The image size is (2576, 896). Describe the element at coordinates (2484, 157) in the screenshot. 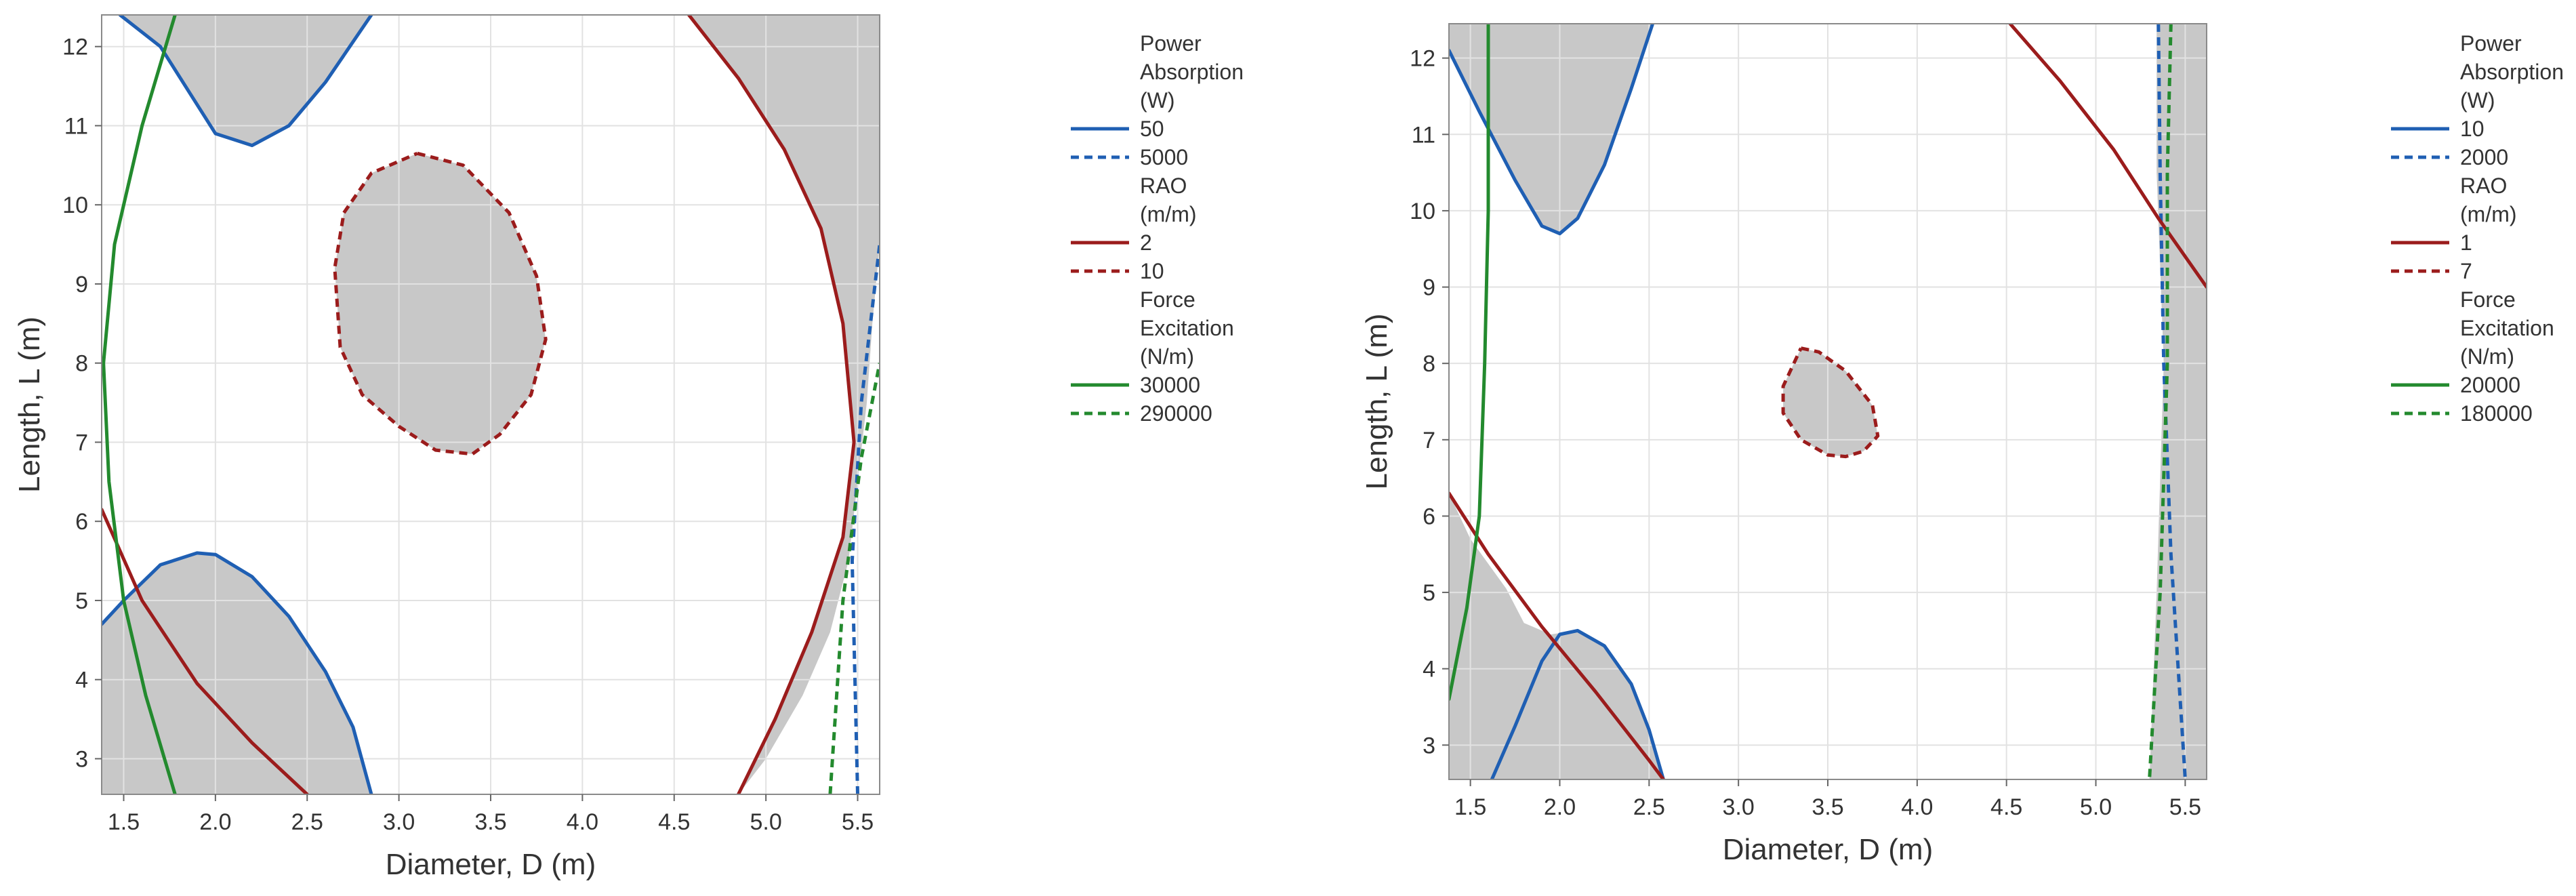

I see `legend-entry-label: 2000` at that location.